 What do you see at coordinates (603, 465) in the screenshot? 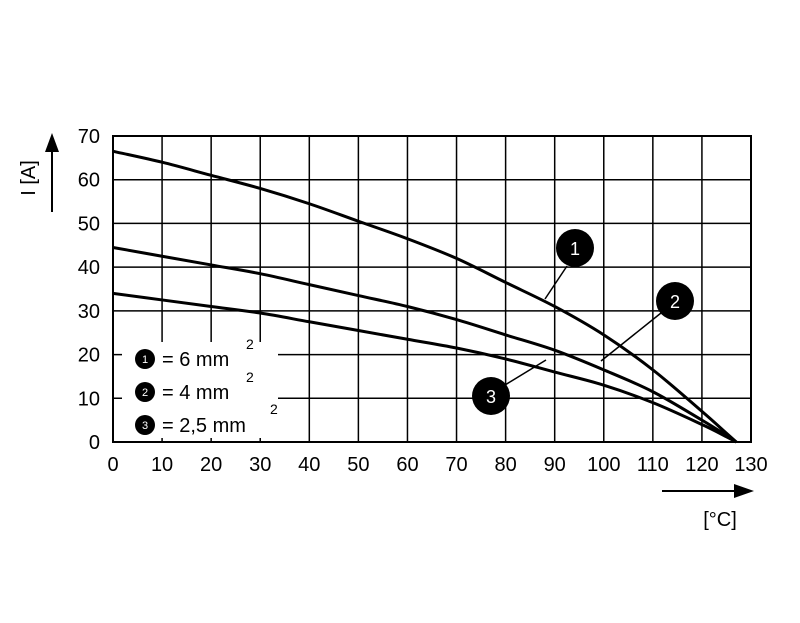
I see `x-tick-label: 100` at bounding box center [603, 465].